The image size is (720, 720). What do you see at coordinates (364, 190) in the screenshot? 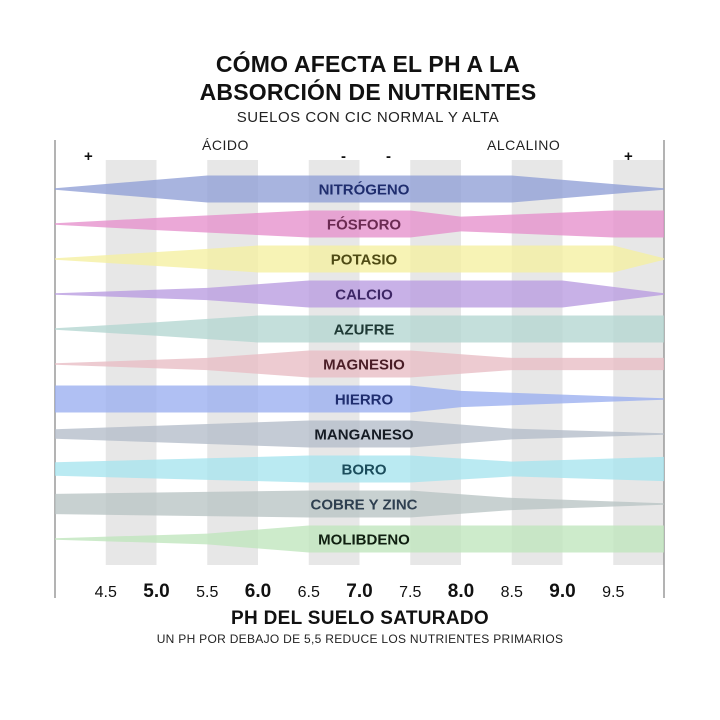
I see `band-label-nitrogeno: NITRÓGENO` at bounding box center [364, 190].